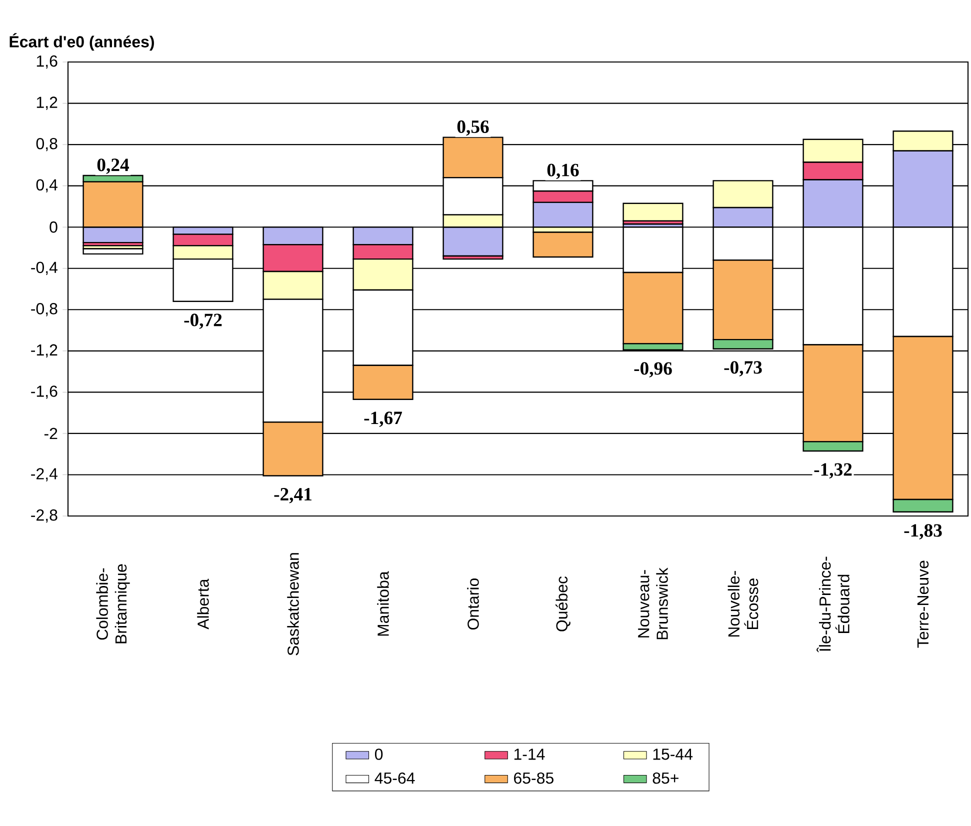  Describe the element at coordinates (203, 321) in the screenshot. I see `text: -0,72` at that location.